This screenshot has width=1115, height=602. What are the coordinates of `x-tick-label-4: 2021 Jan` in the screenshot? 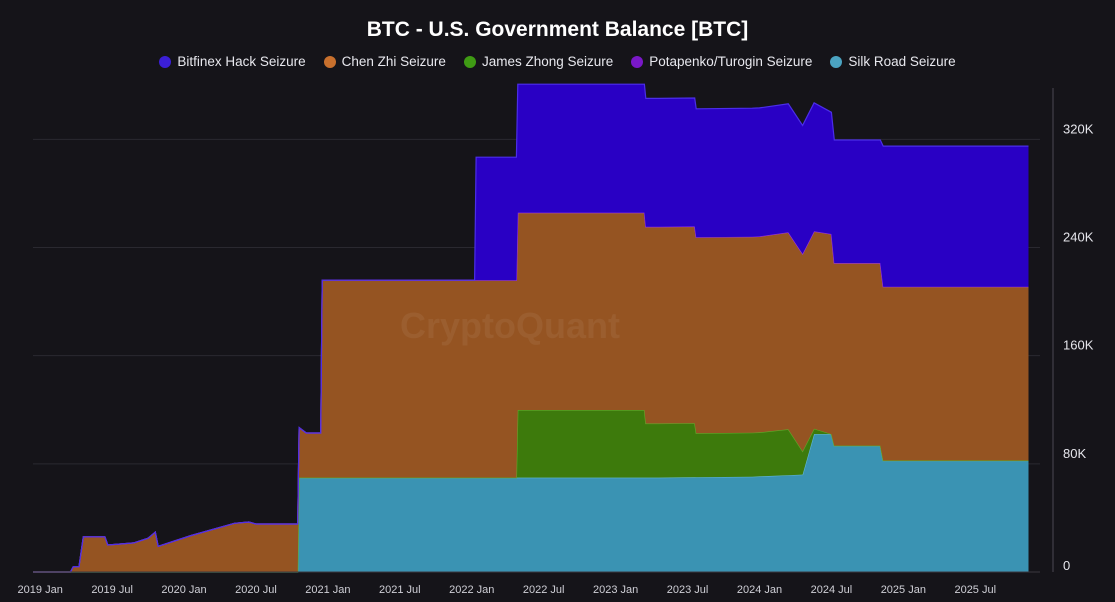 It's located at (327, 590).